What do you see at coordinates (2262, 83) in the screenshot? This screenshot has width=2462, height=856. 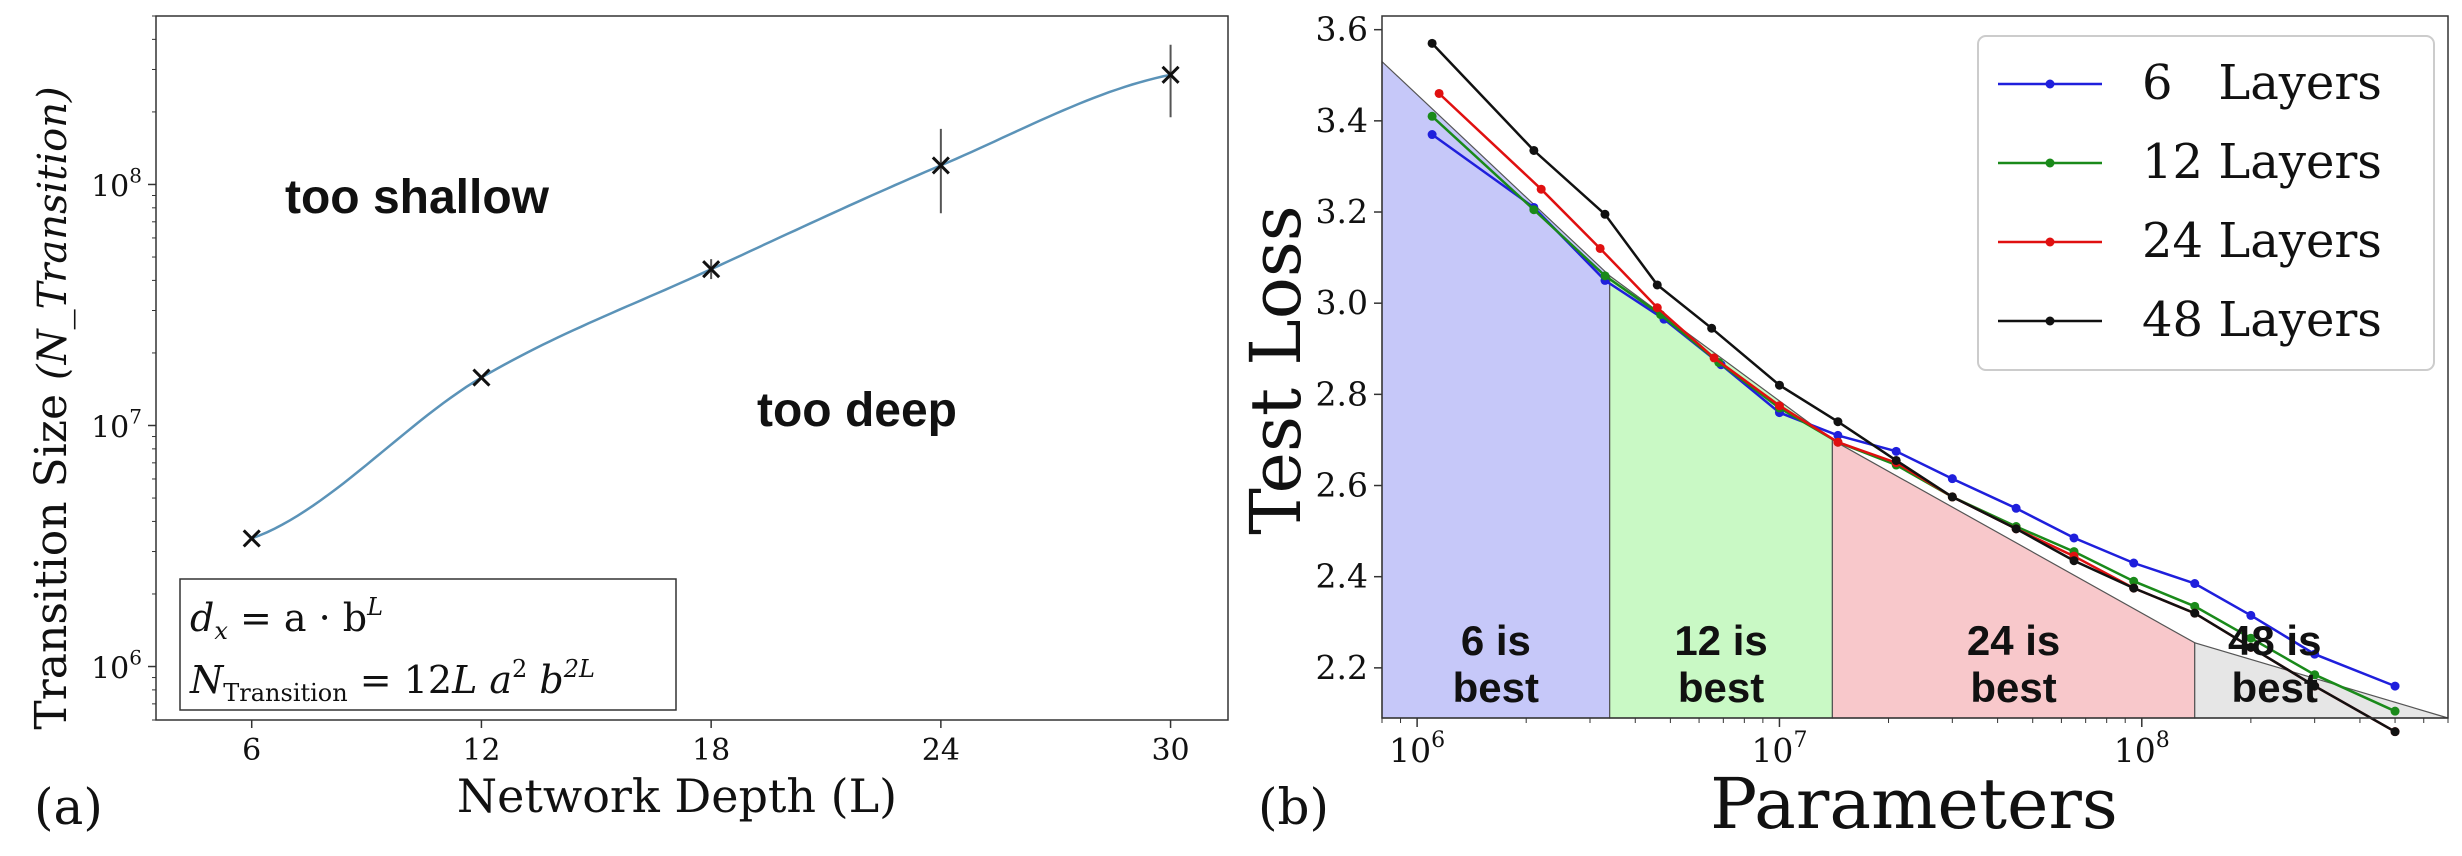 I see `legend-label: 6 Layers` at bounding box center [2262, 83].